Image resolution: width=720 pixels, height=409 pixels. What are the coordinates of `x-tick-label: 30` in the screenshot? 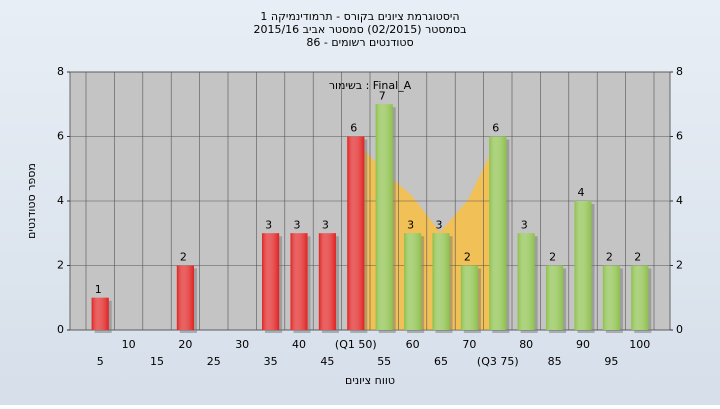 It's located at (242, 344).